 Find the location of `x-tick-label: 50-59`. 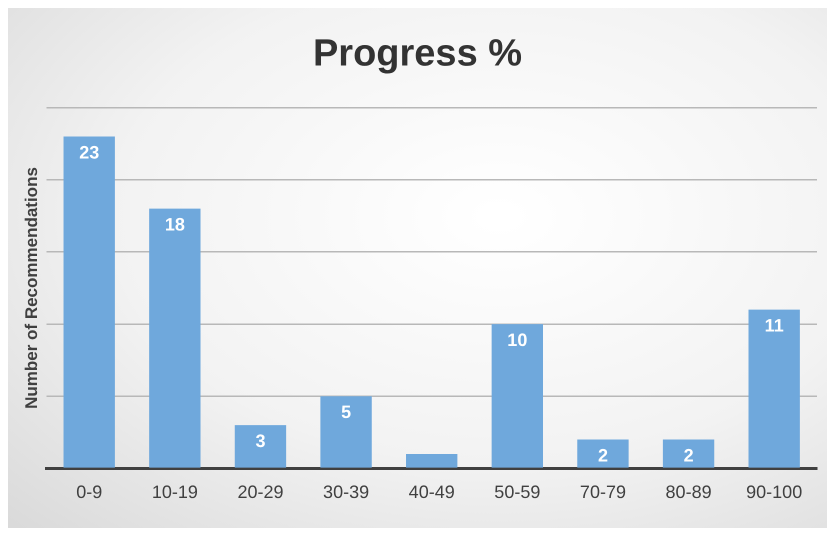

x-tick-label: 50-59 is located at coordinates (517, 492).